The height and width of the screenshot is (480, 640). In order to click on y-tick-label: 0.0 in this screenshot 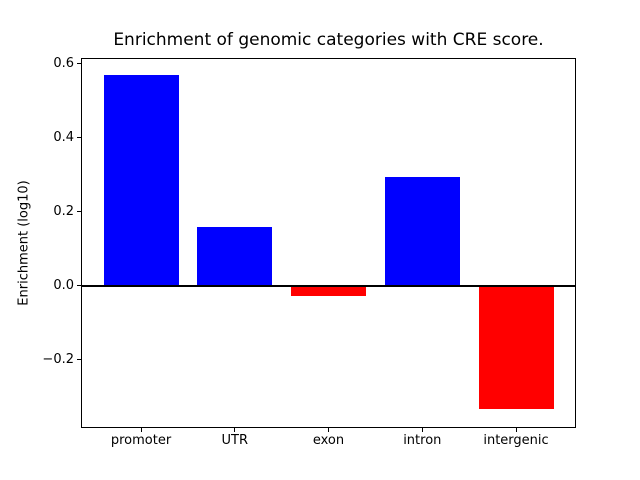, I will do `click(63, 285)`.